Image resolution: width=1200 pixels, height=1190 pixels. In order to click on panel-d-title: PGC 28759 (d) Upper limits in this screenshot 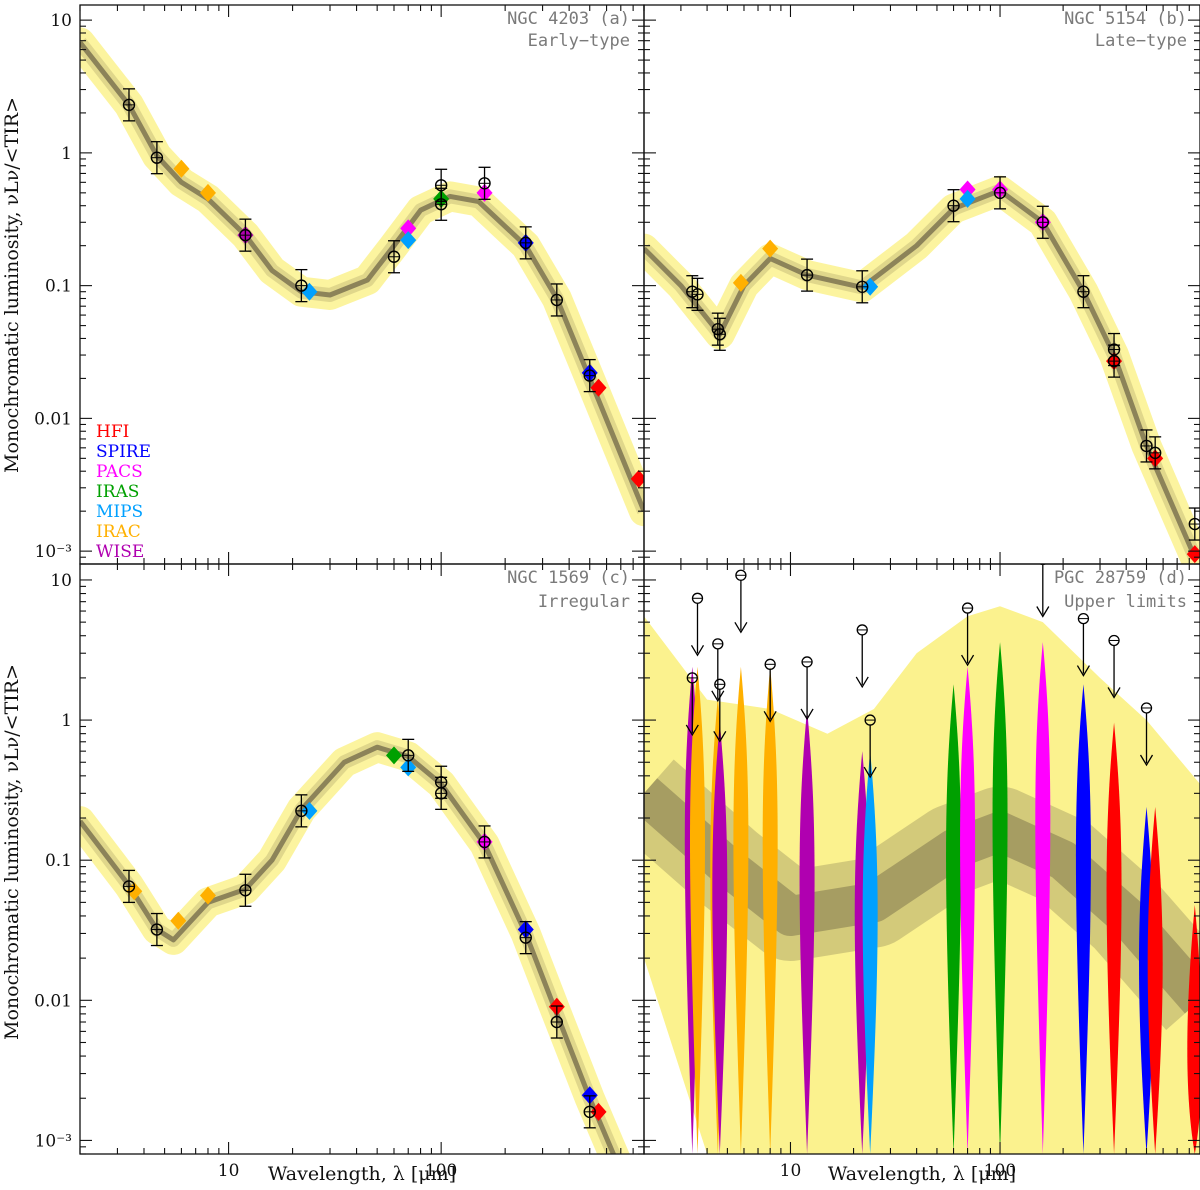, I will do `click(1120, 590)`.